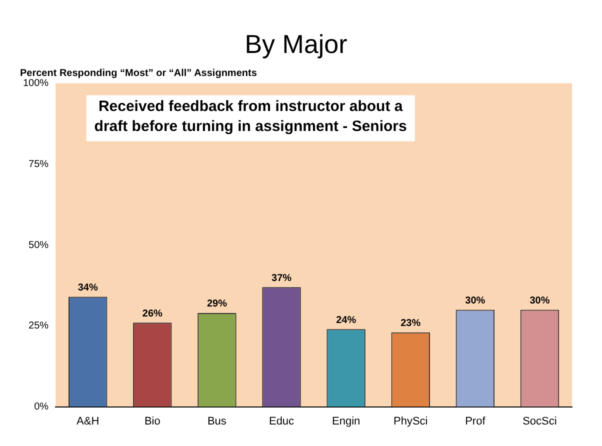 The width and height of the screenshot is (602, 446). Describe the element at coordinates (38, 326) in the screenshot. I see `y-tick-label: 25%` at that location.